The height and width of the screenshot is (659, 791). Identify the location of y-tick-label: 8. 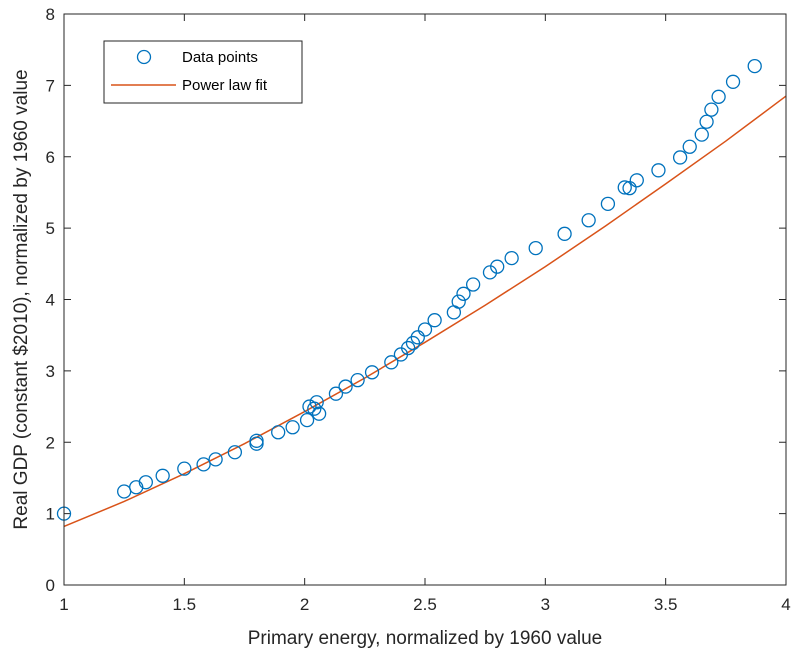
(50, 14).